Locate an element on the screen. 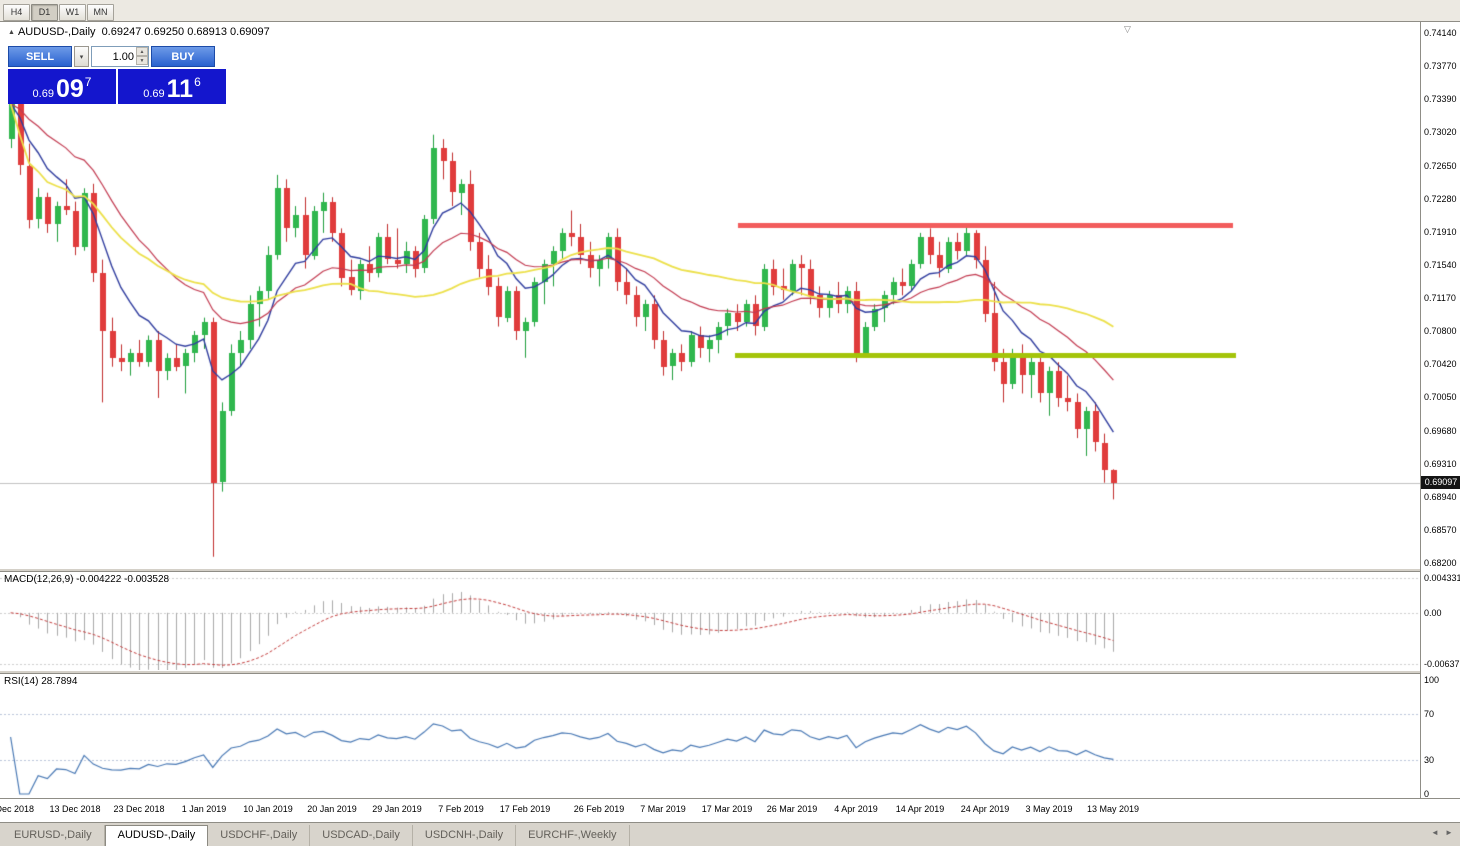  time-axis-label: 1 Jan 2019 is located at coordinates (204, 809).